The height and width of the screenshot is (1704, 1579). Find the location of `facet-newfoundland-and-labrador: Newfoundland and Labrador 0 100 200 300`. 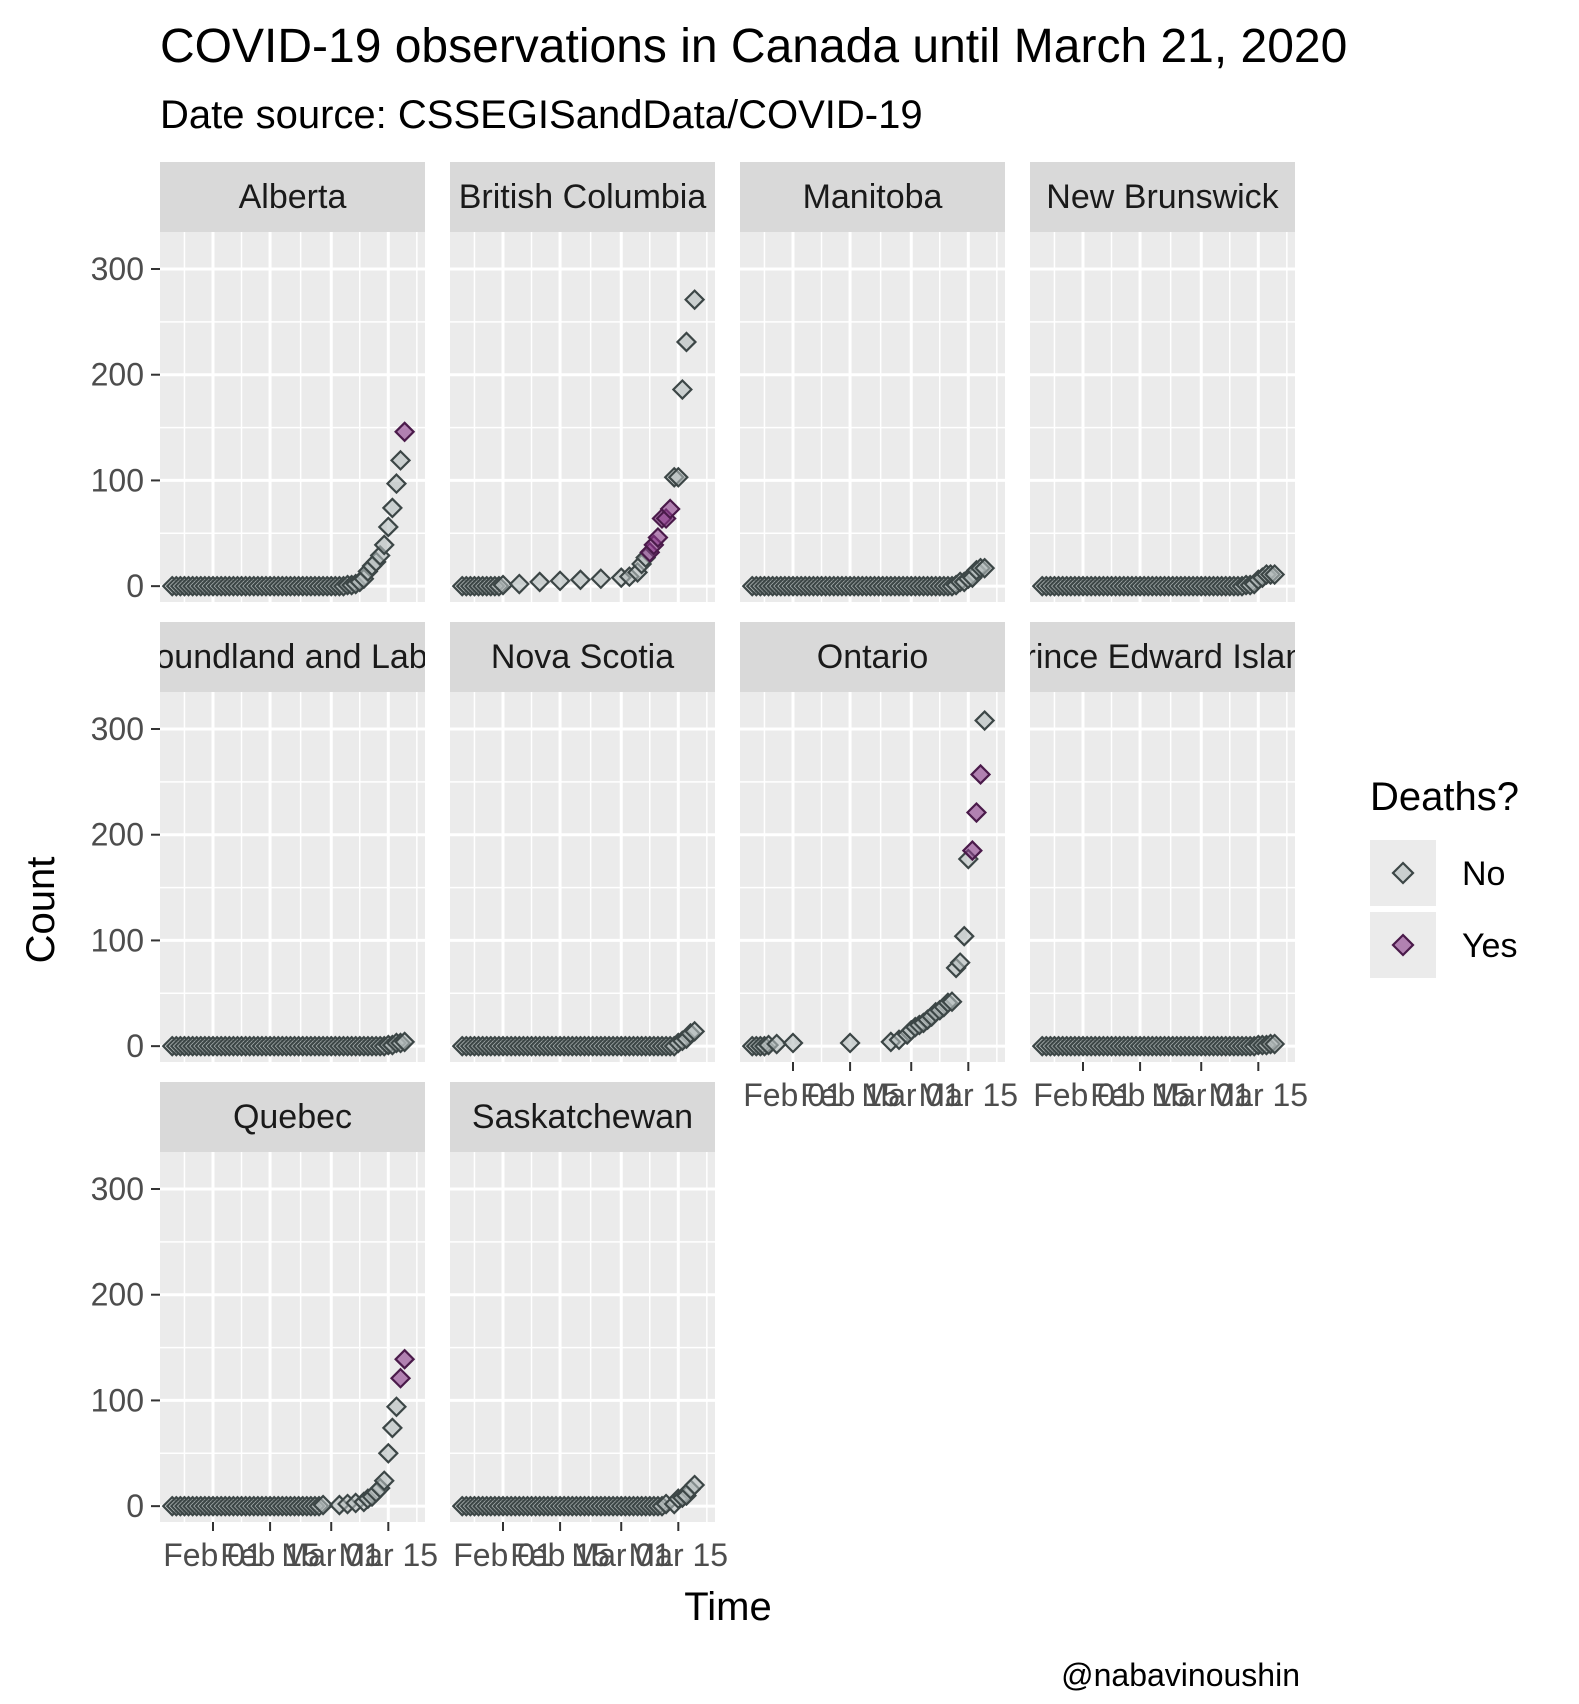

facet-newfoundland-and-labrador: Newfoundland and Labrador 0 100 200 300 is located at coordinates (292, 843).